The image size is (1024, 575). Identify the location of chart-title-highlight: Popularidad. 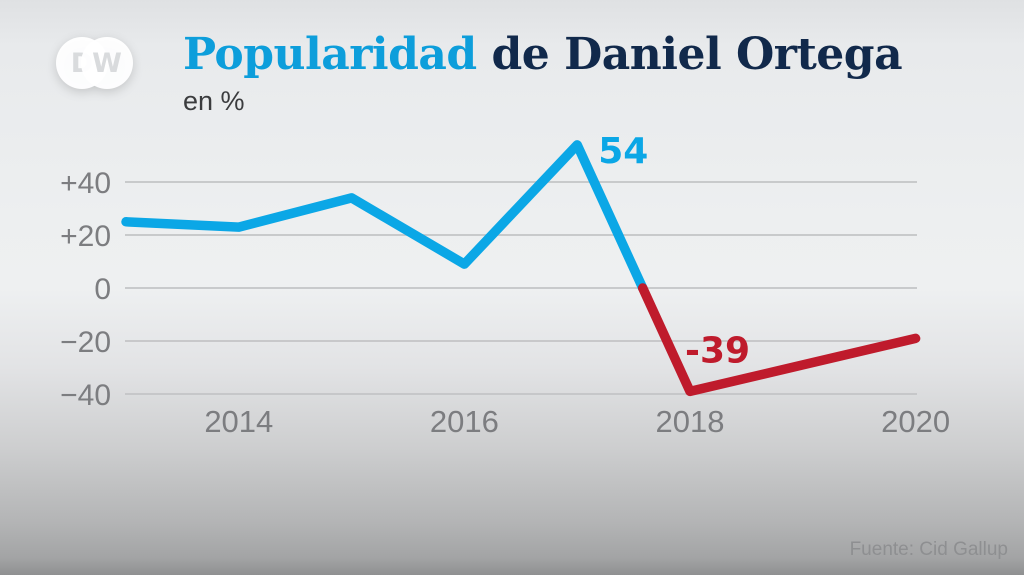
(330, 54).